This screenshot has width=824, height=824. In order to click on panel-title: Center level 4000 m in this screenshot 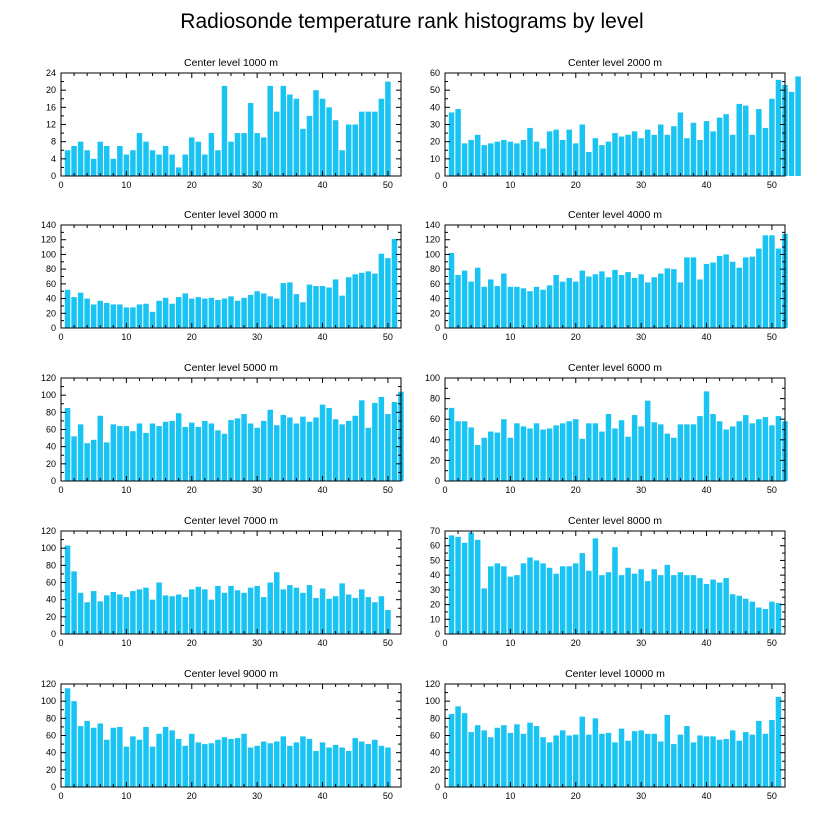, I will do `click(615, 215)`.